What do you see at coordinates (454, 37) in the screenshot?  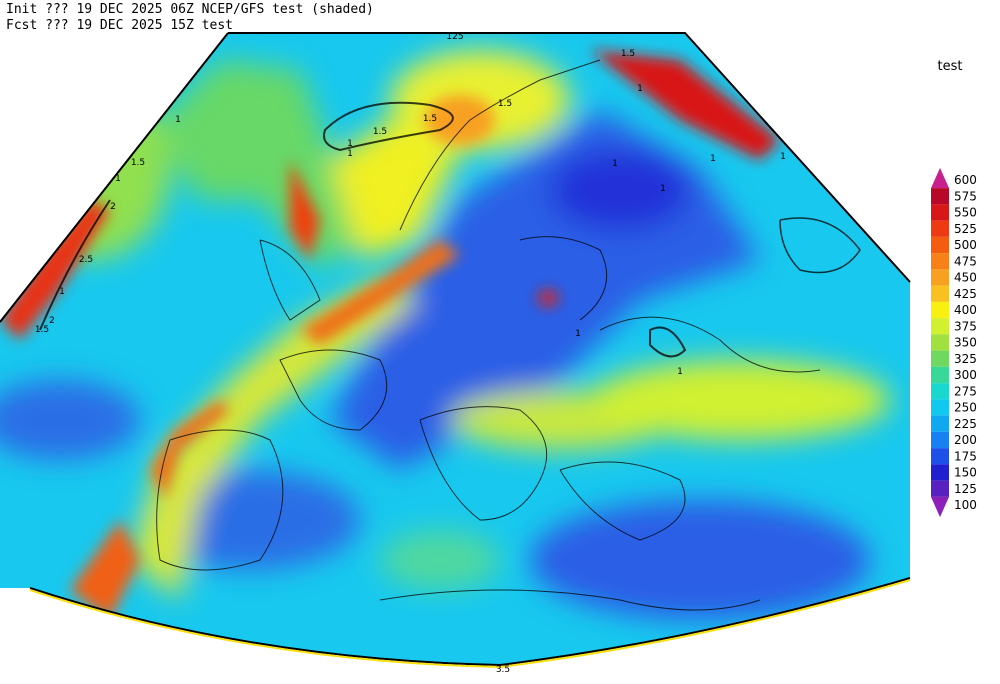 I see `contour-label: 125` at bounding box center [454, 37].